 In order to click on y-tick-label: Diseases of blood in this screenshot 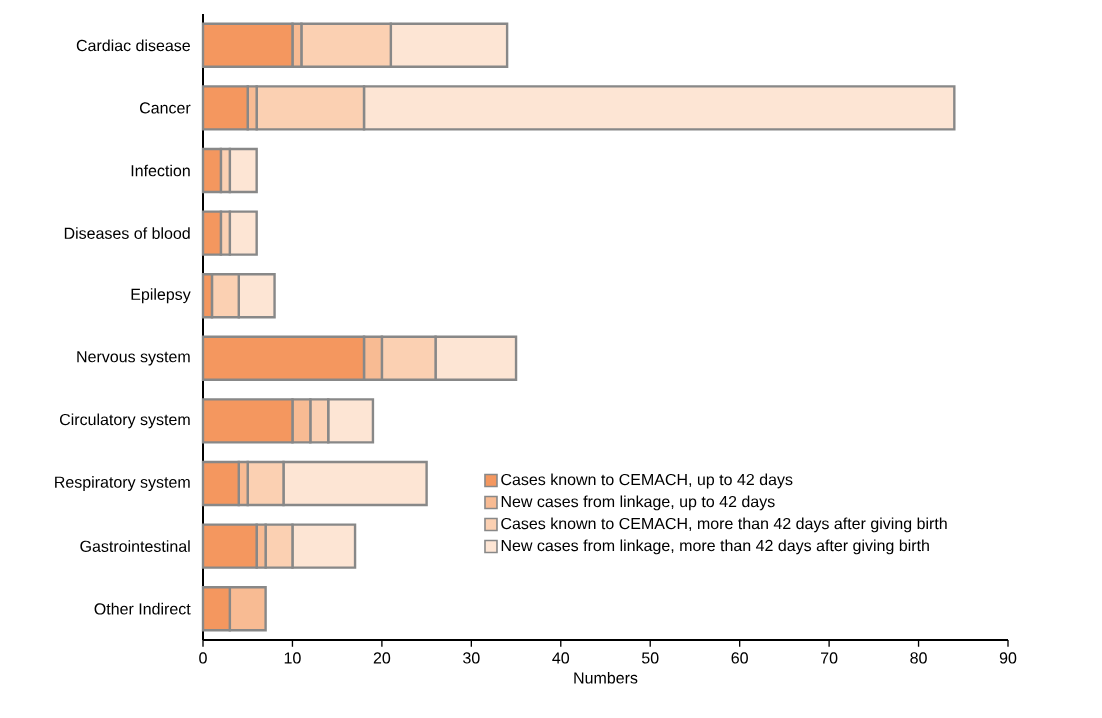, I will do `click(127, 233)`.